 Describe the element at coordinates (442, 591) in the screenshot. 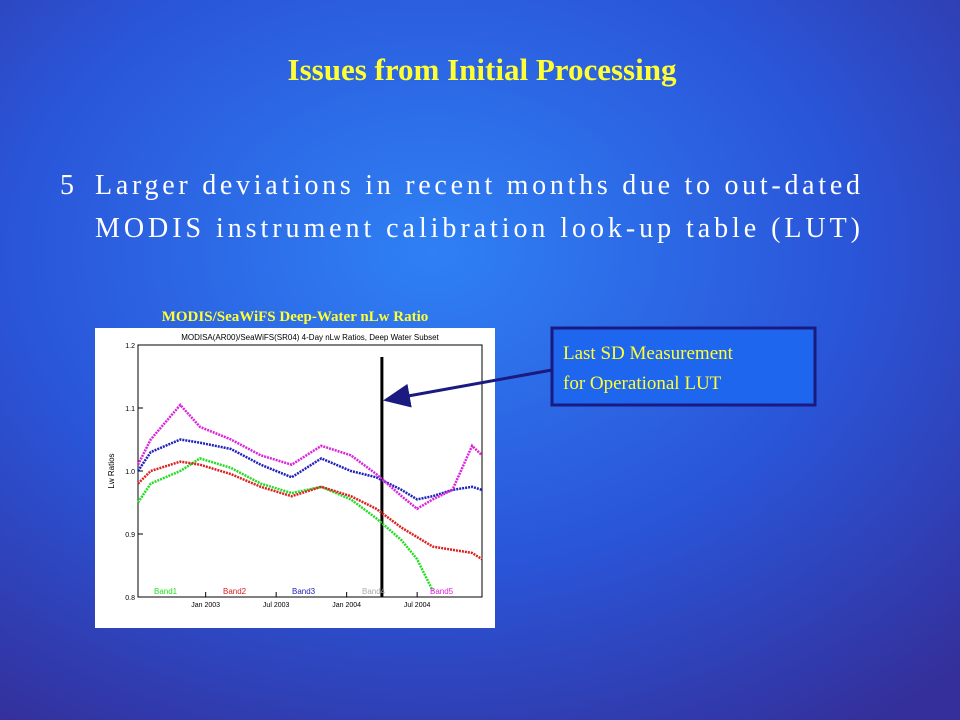

I see `legend-entry: Band5` at that location.